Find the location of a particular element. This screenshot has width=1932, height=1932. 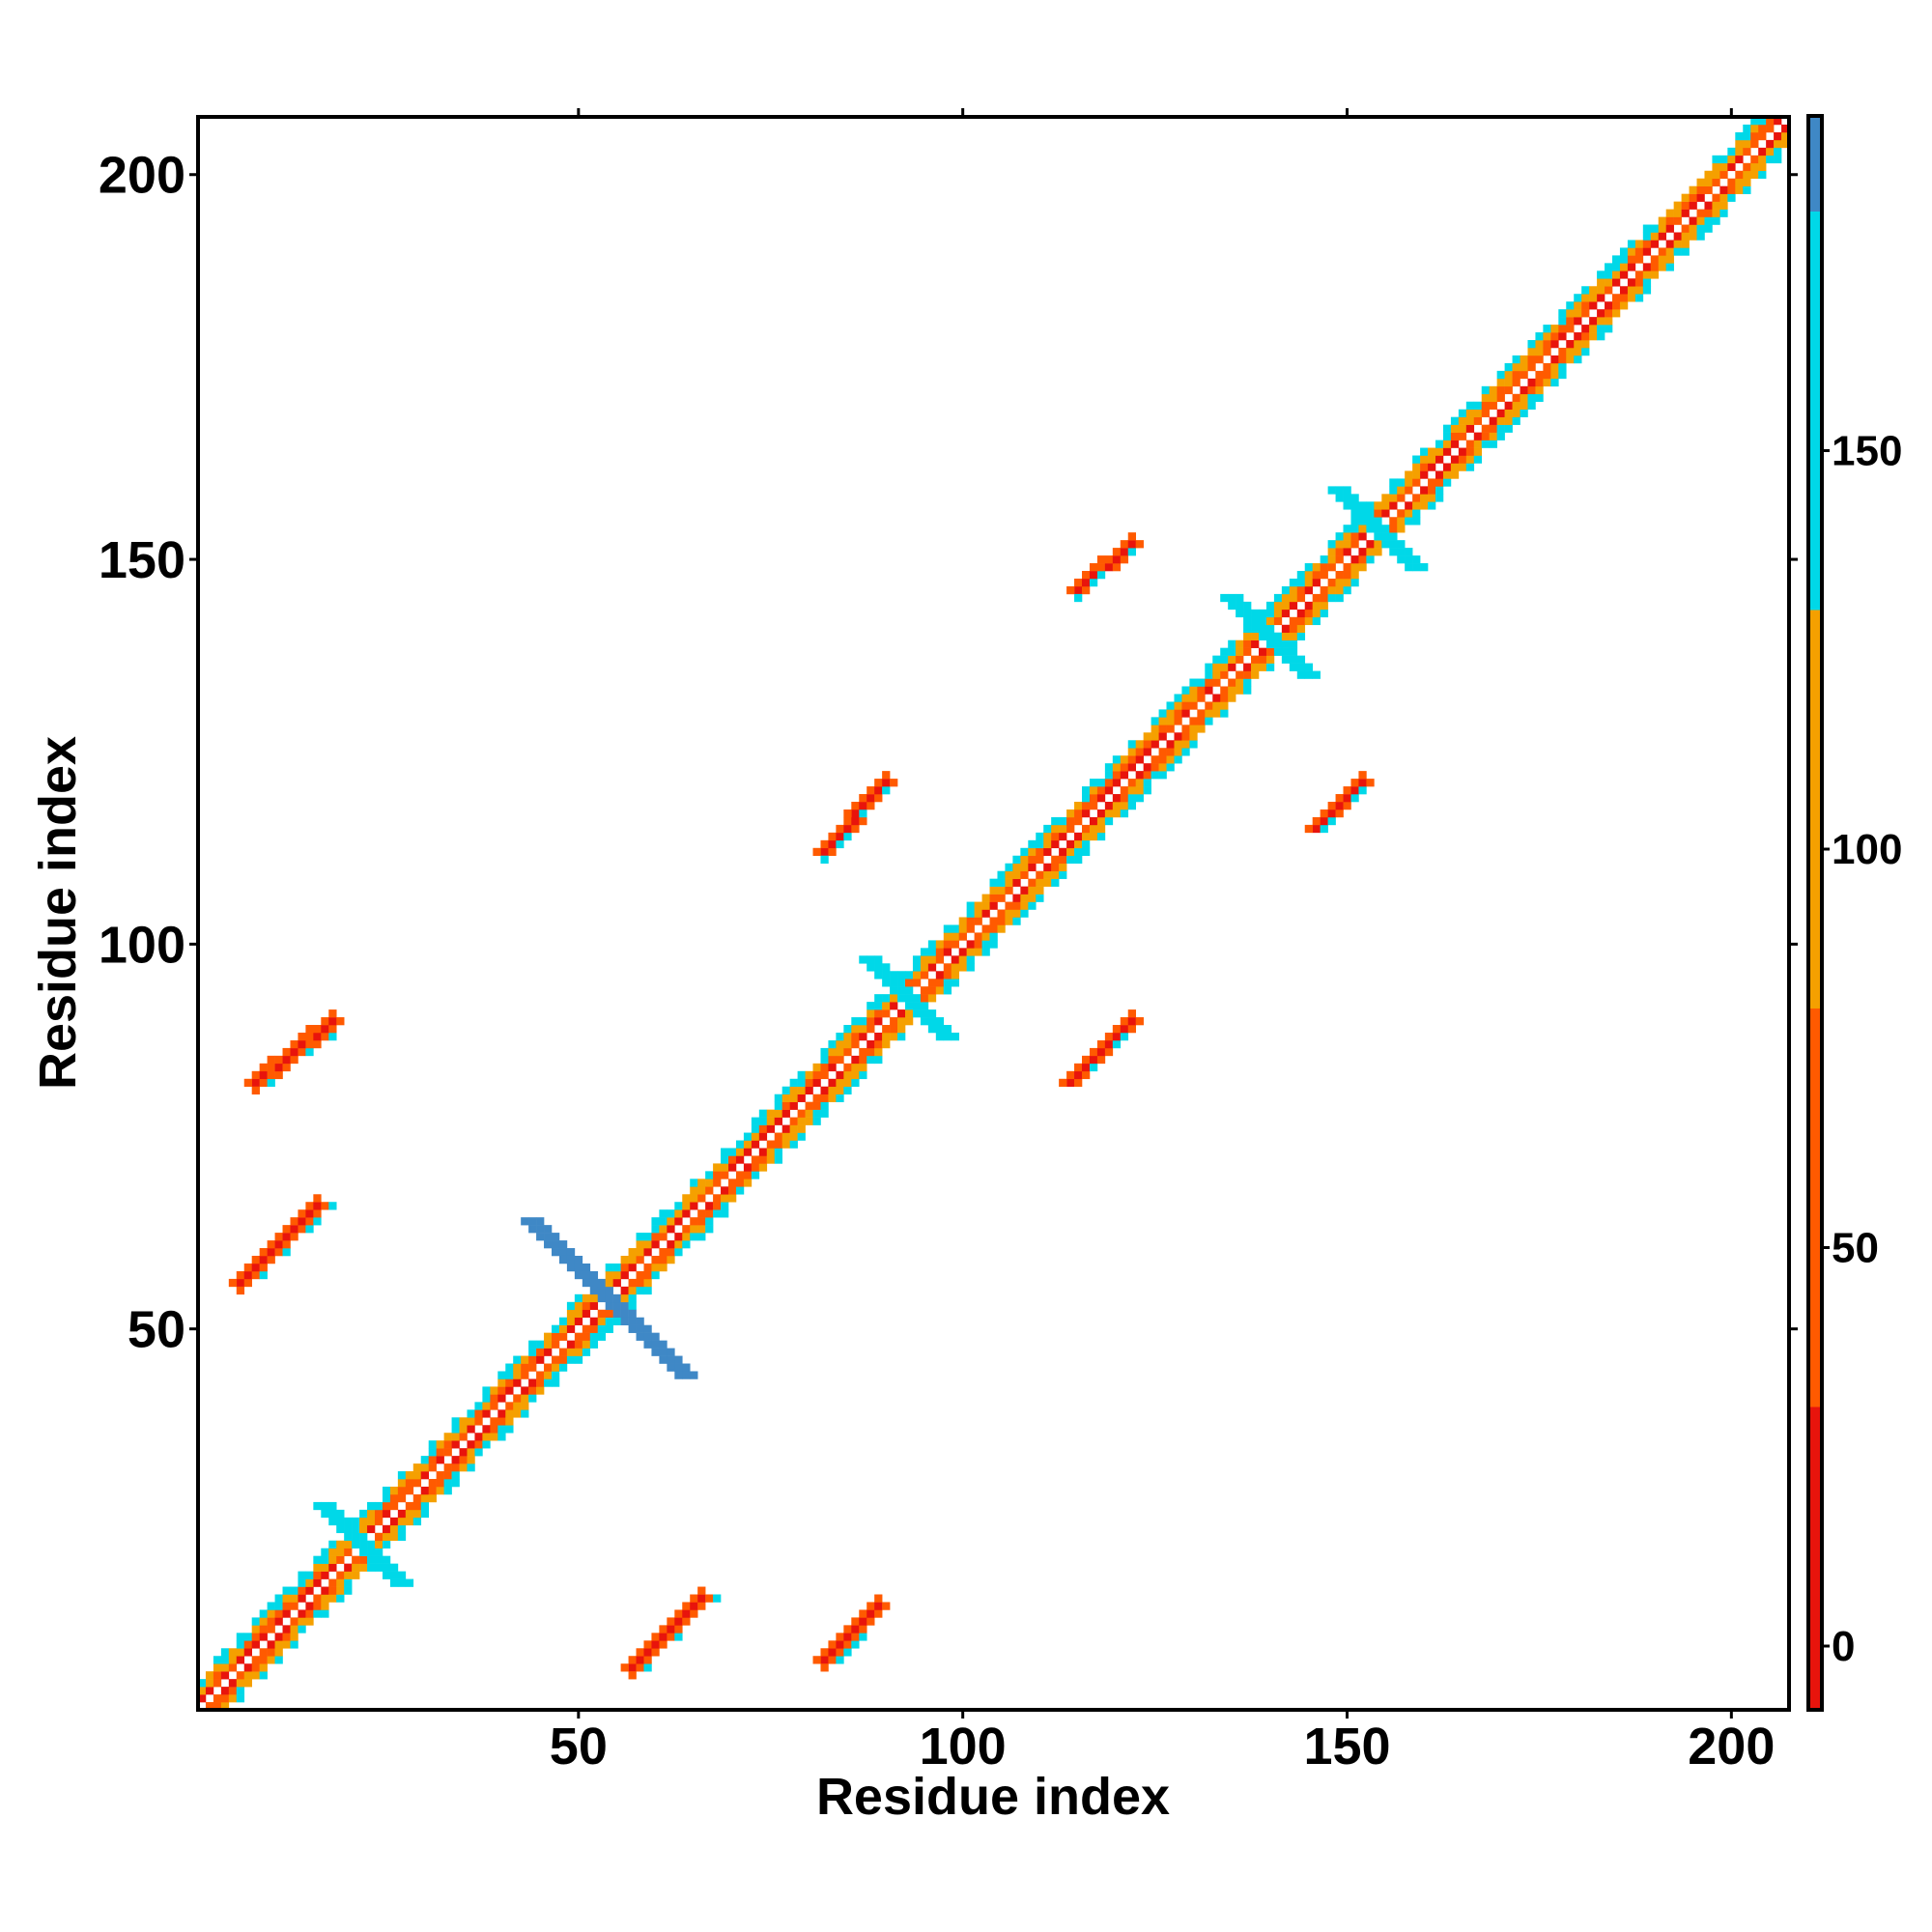

x-tick-label: 150 is located at coordinates (1346, 1747).